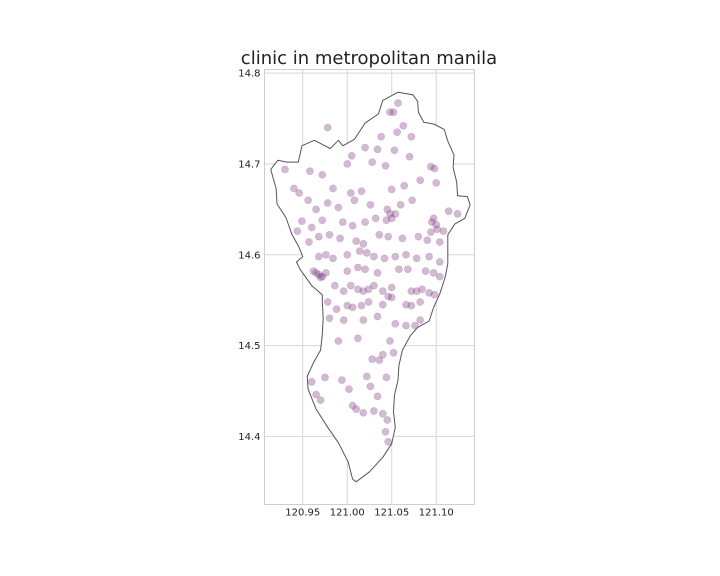 This screenshot has height=576, width=720. What do you see at coordinates (249, 164) in the screenshot?
I see `y-tick-label: 14.7` at bounding box center [249, 164].